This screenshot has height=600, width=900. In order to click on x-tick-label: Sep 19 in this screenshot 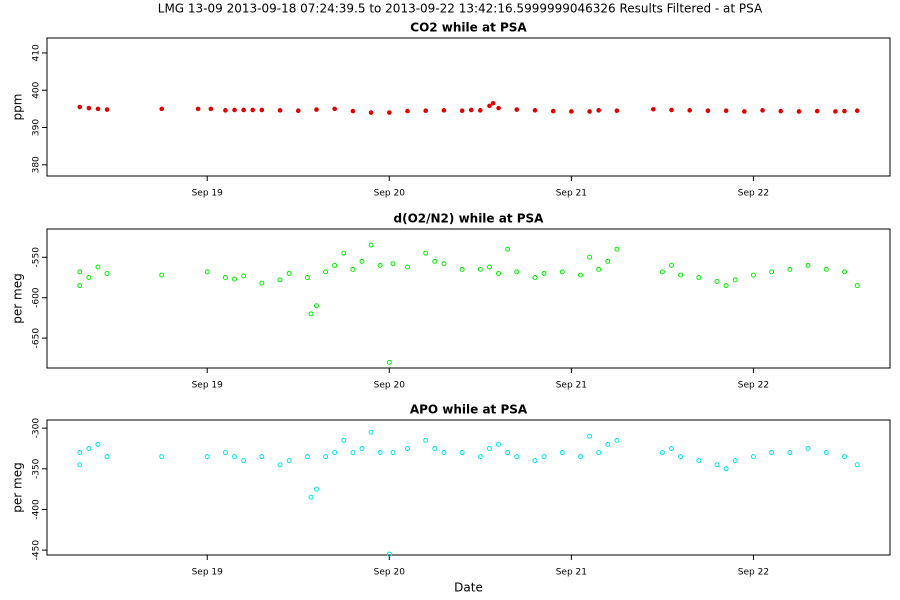, I will do `click(208, 194)`.